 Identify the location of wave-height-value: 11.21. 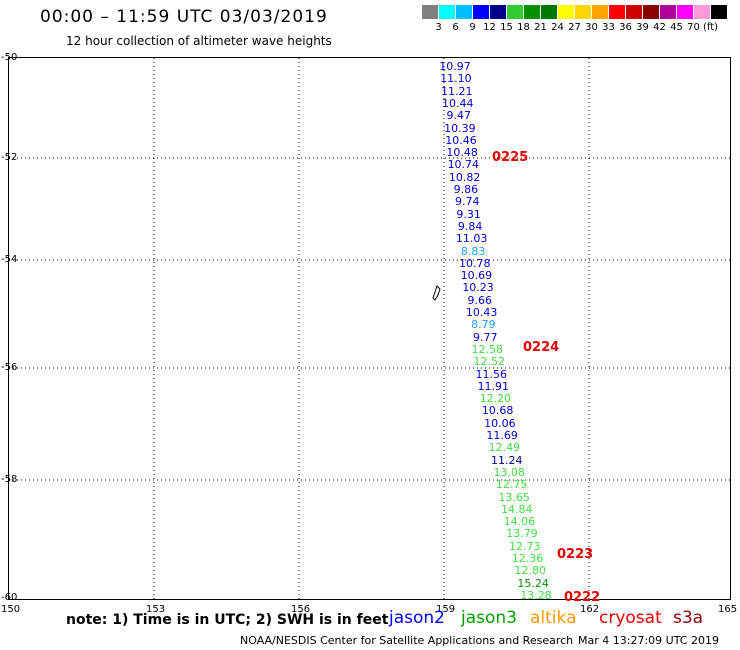
(457, 91).